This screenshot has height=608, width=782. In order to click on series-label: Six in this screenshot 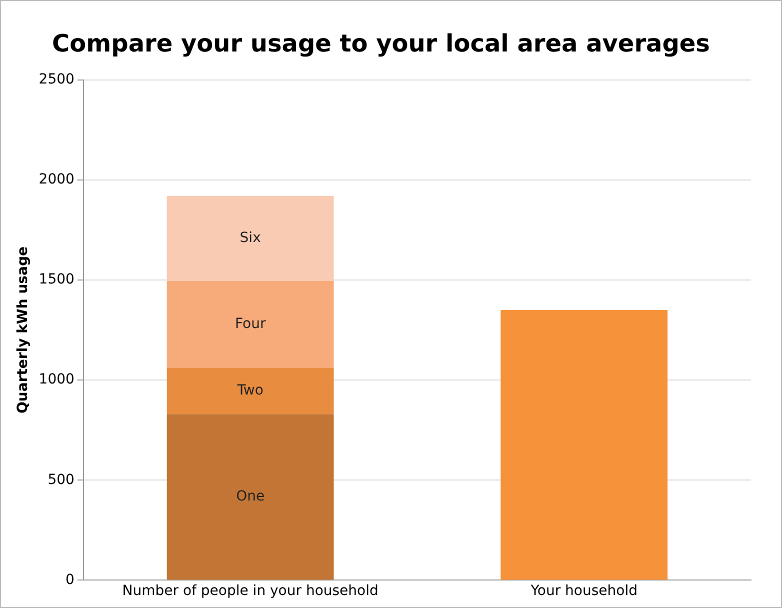, I will do `click(250, 238)`.